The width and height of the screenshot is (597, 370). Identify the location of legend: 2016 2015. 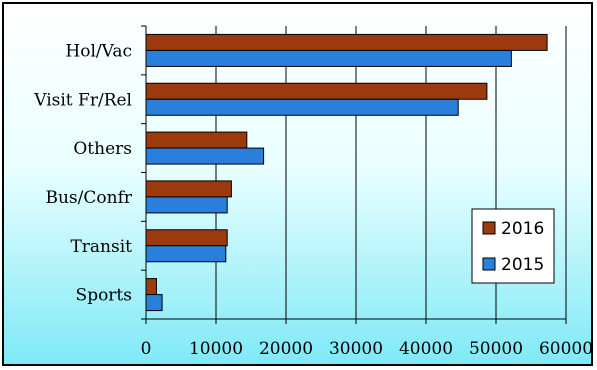
(513, 246).